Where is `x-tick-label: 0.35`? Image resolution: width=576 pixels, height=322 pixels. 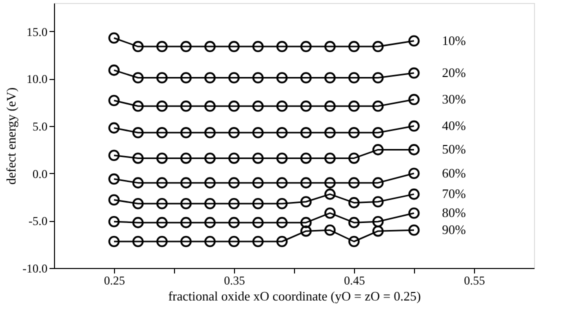
x-tick-label: 0.35 is located at coordinates (234, 281).